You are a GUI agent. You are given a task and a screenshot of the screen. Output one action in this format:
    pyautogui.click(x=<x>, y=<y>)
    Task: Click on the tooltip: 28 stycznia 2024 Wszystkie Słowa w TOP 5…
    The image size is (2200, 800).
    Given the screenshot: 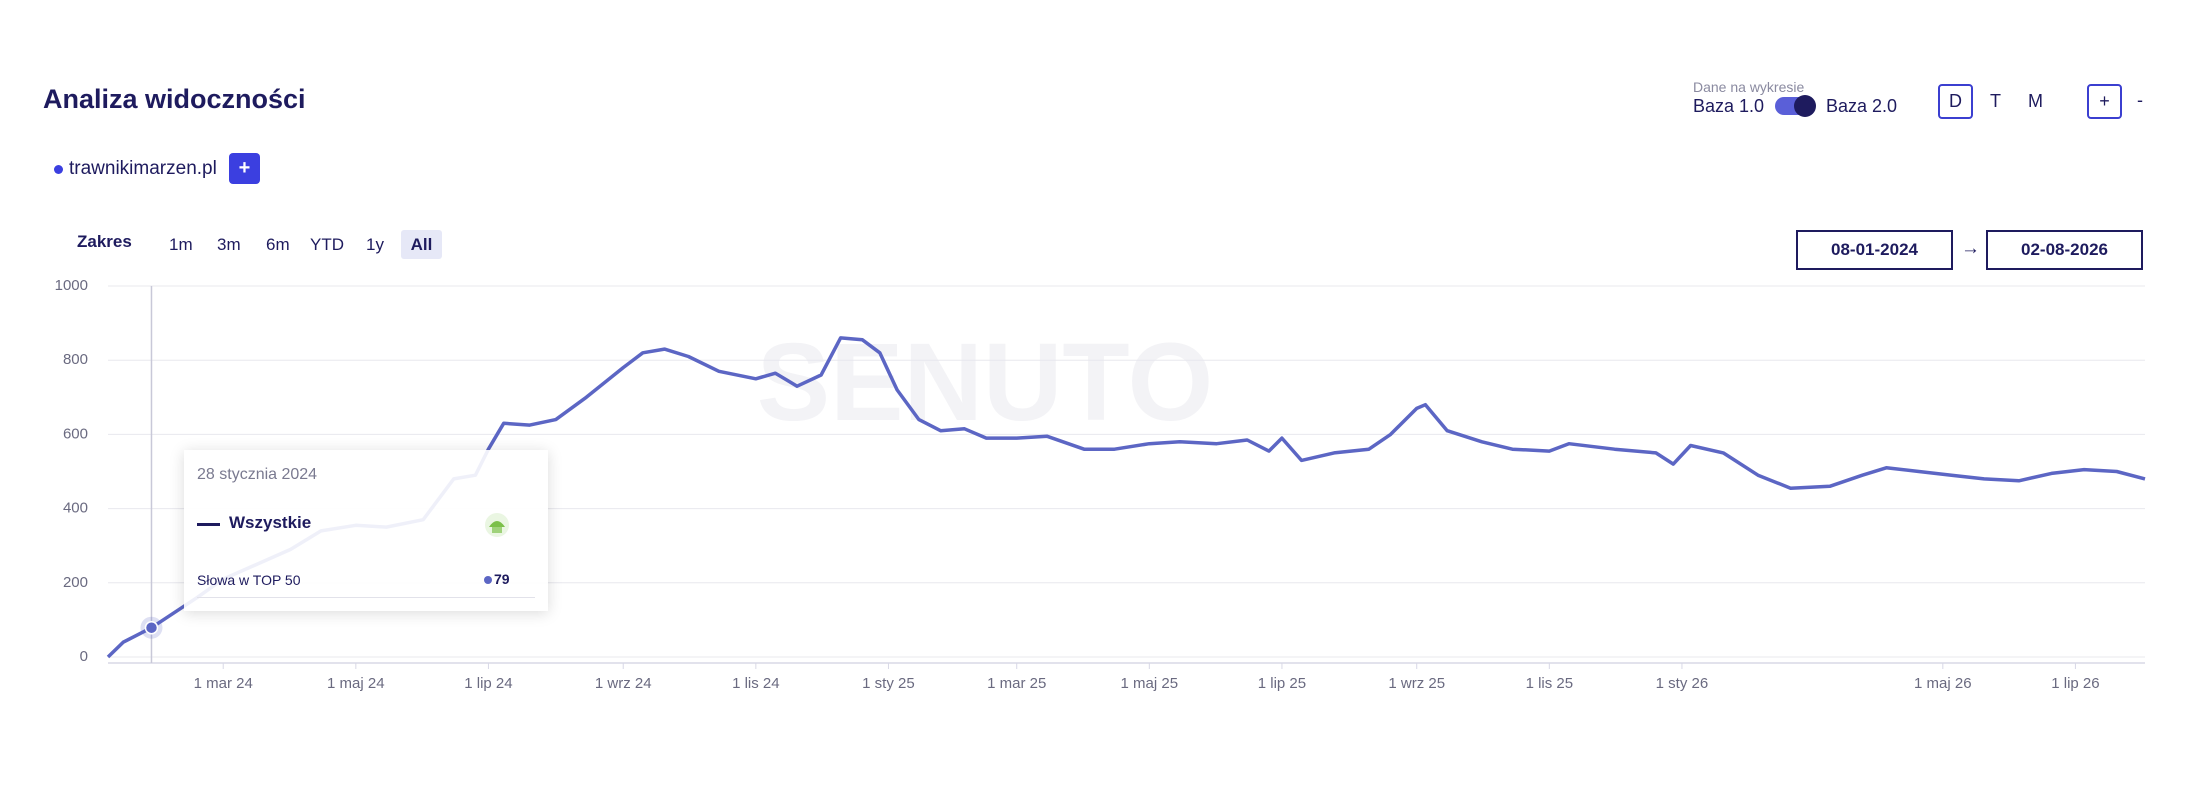 What is the action you would take?
    pyautogui.click(x=366, y=530)
    